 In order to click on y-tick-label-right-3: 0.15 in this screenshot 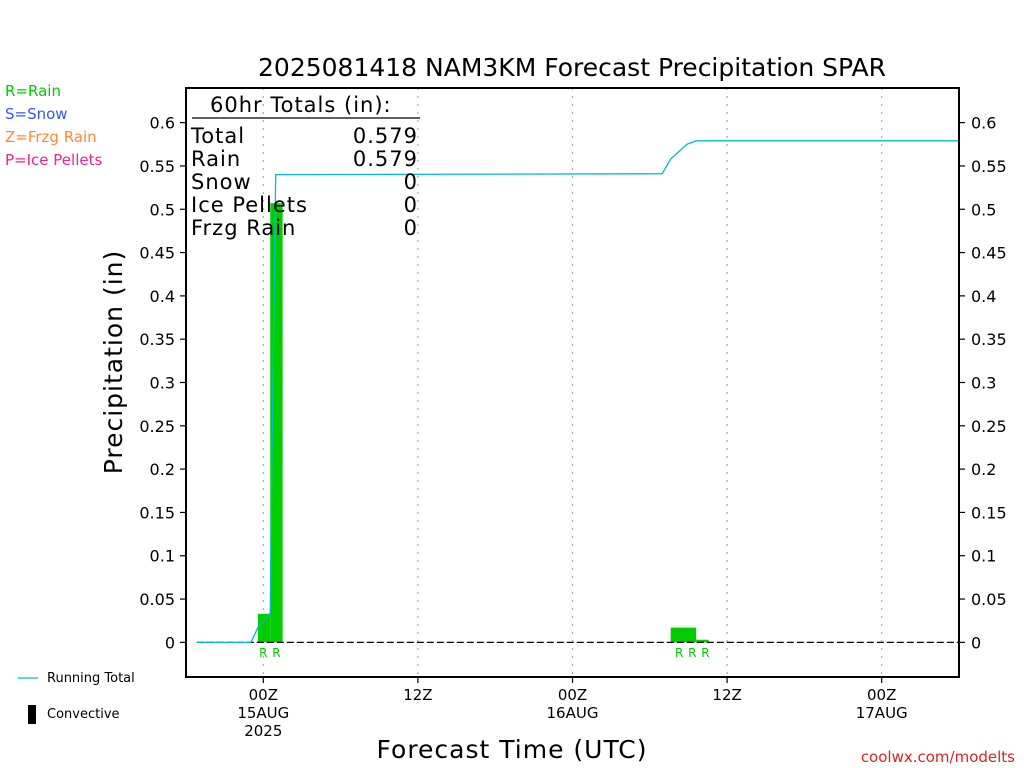, I will do `click(989, 512)`.